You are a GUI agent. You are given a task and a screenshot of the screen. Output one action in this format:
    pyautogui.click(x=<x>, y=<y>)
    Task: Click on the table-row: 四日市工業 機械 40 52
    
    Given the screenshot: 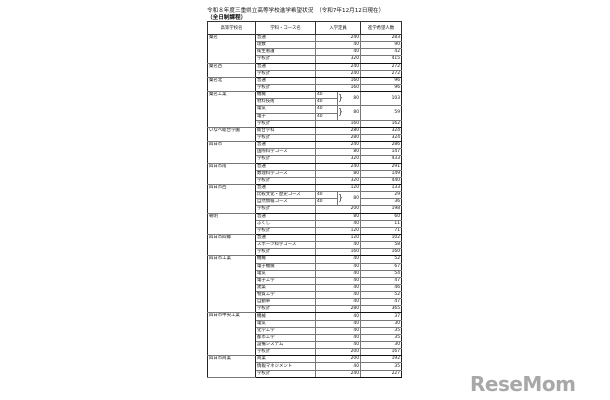 What is the action you would take?
    pyautogui.click(x=305, y=284)
    